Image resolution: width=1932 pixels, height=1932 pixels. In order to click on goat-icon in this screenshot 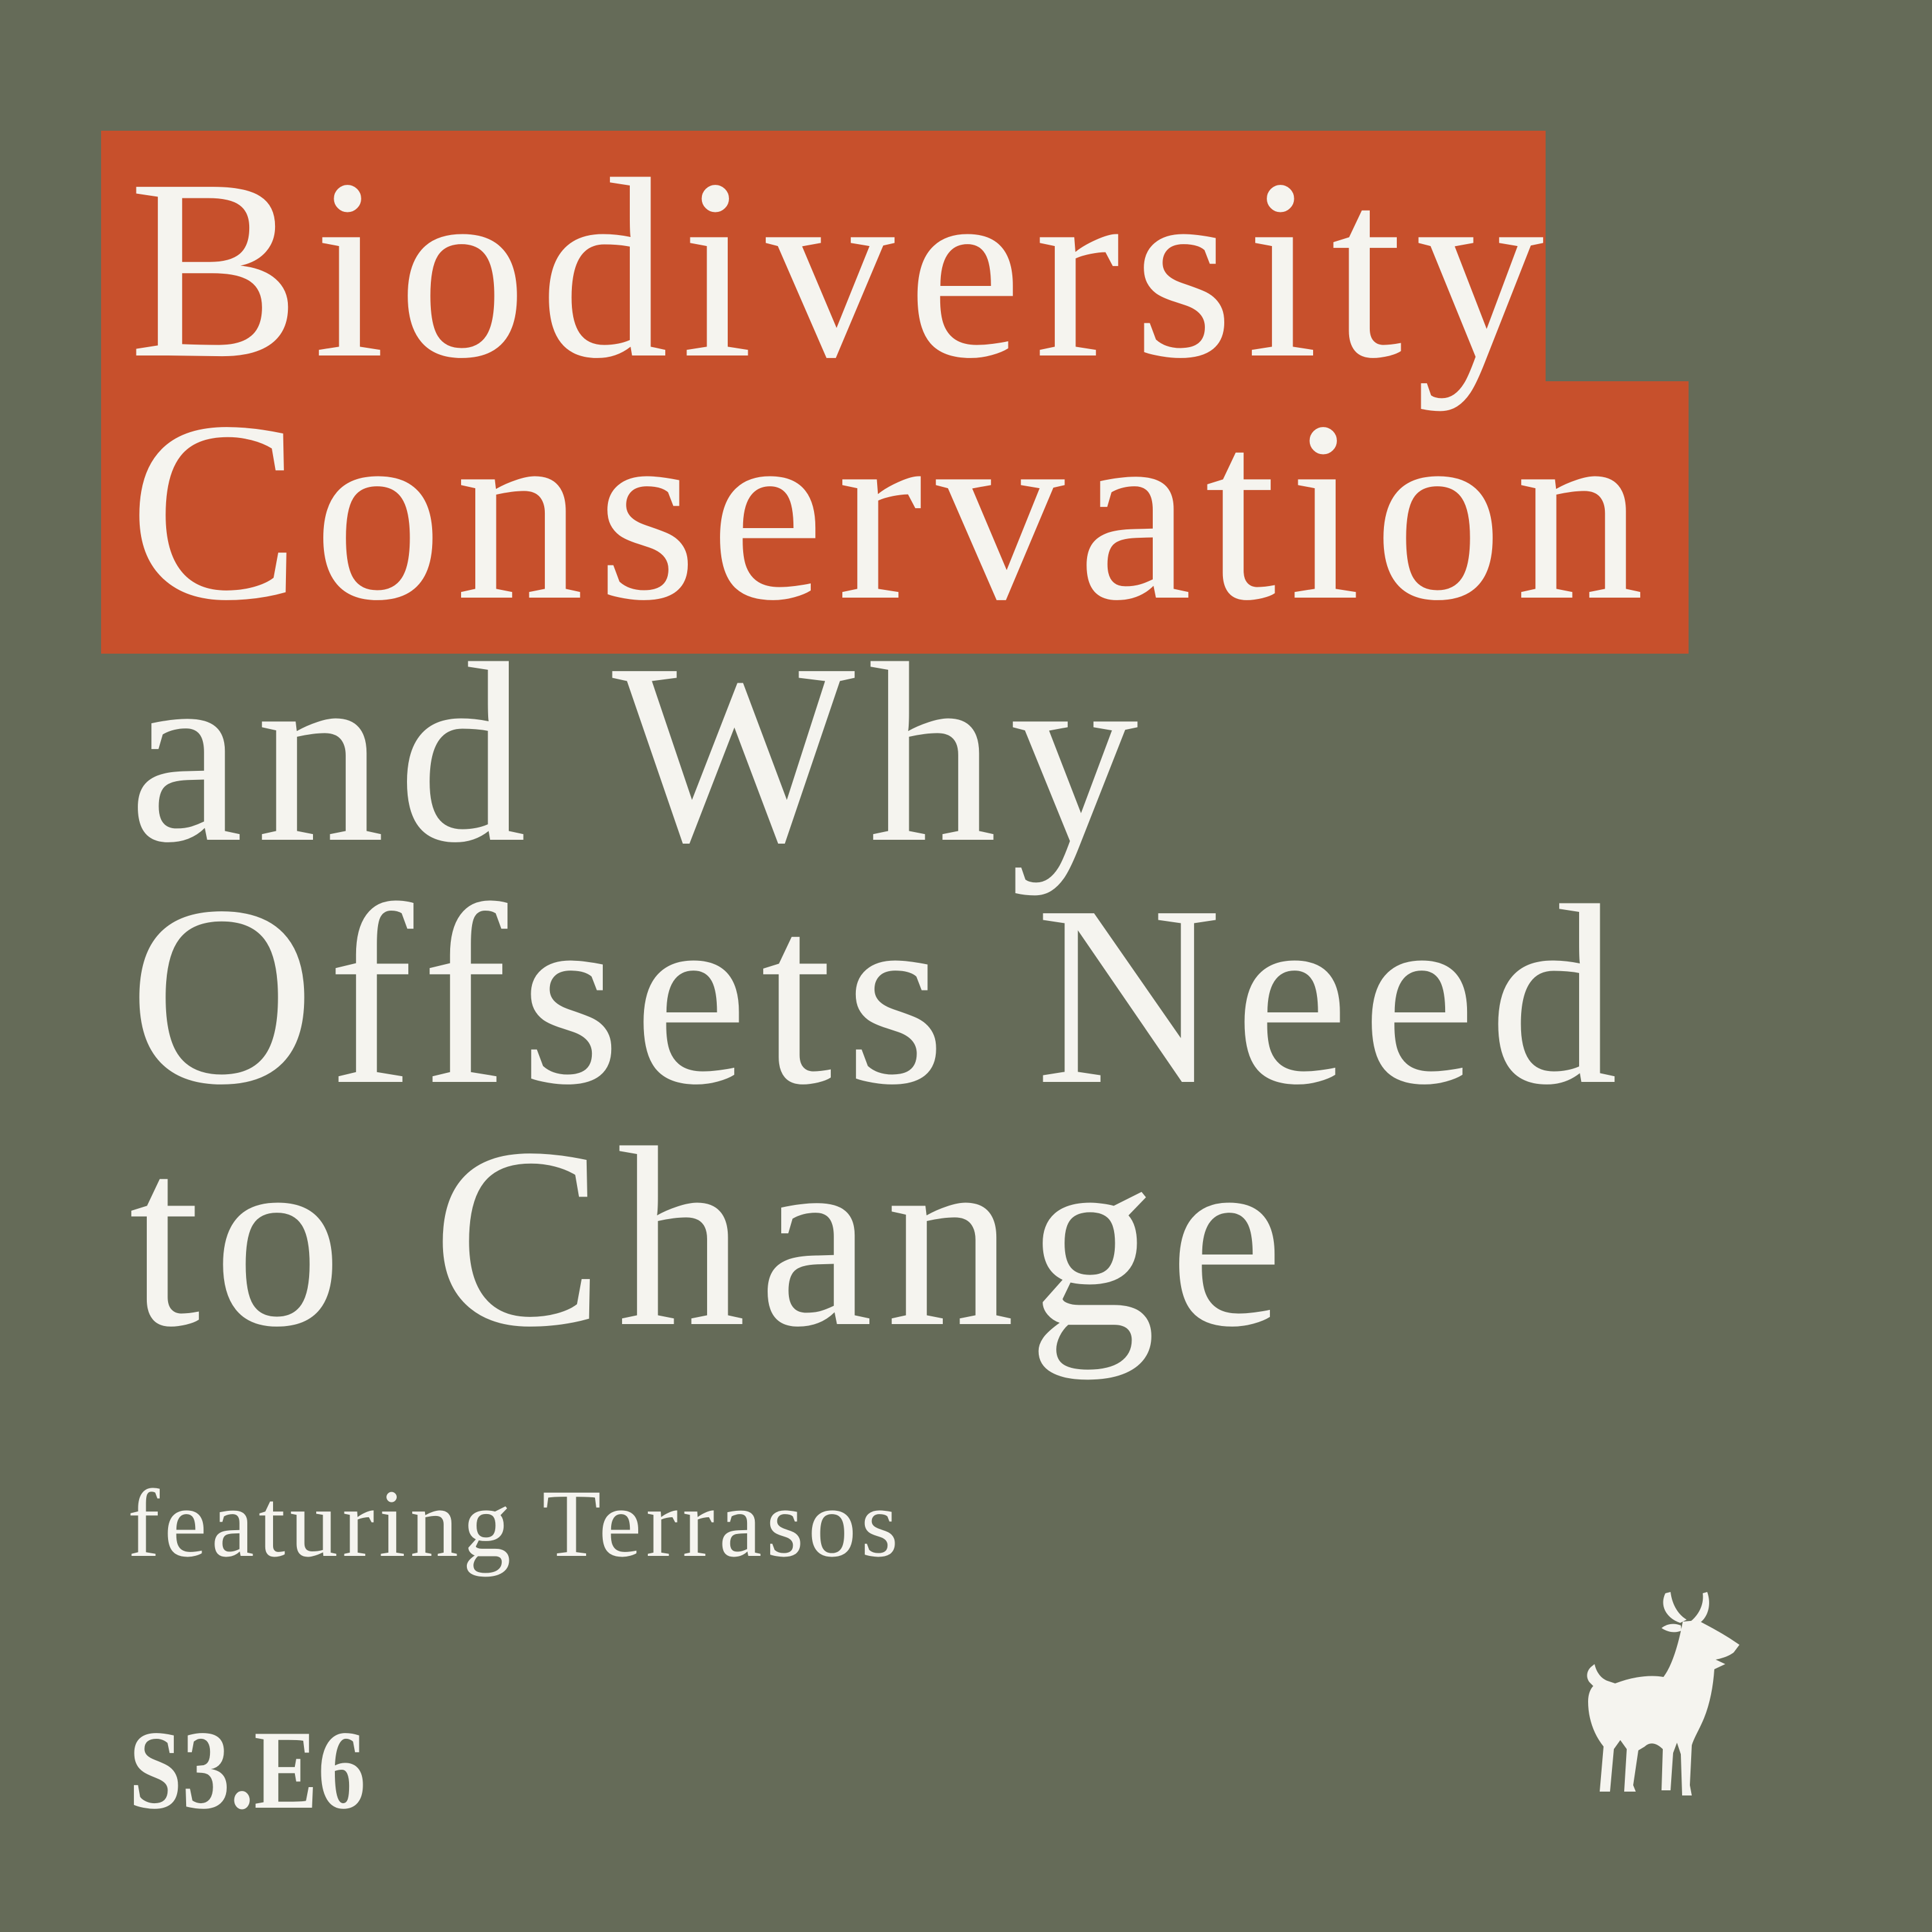, I will do `click(1663, 1694)`.